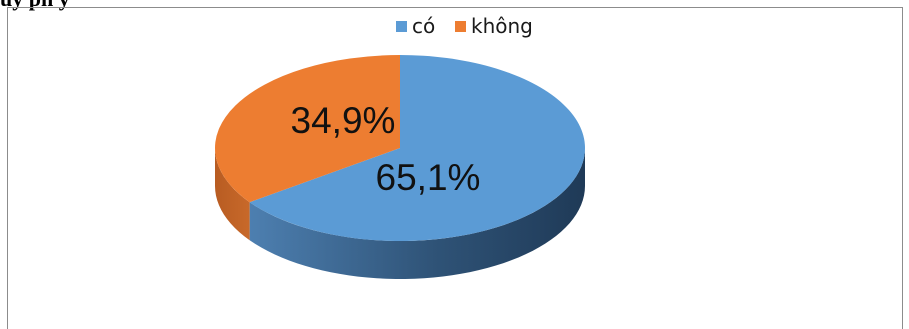  I want to click on legend: có không, so click(464, 26).